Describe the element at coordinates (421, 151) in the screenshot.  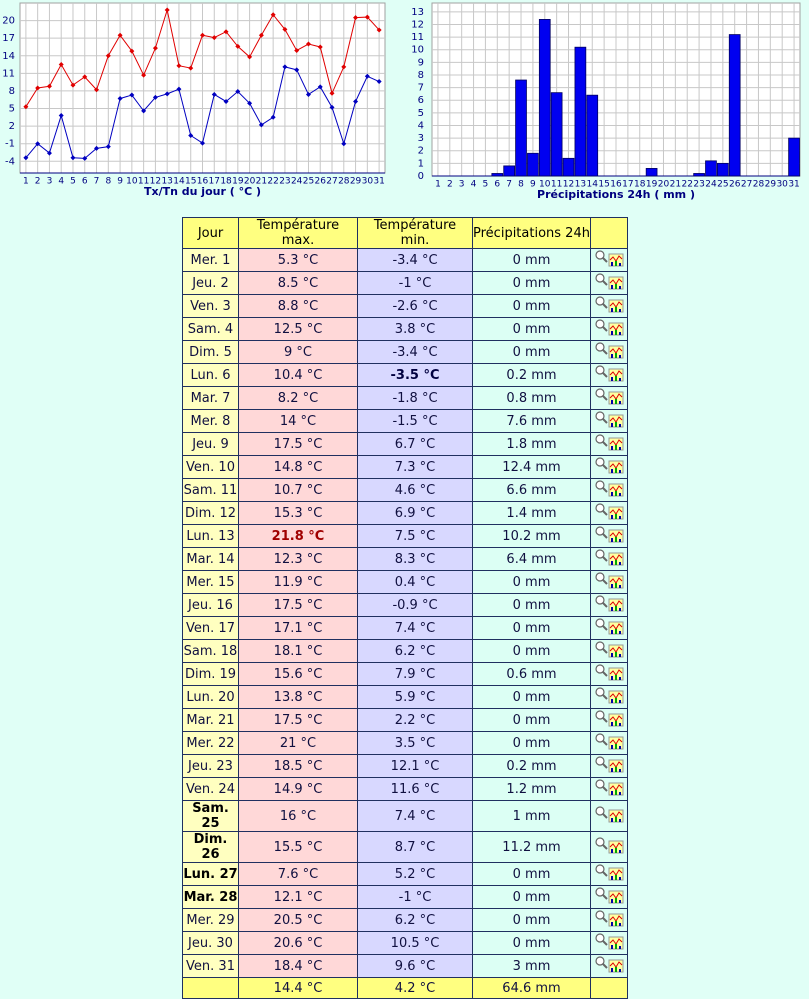
I see `y-tick-label: 2` at that location.